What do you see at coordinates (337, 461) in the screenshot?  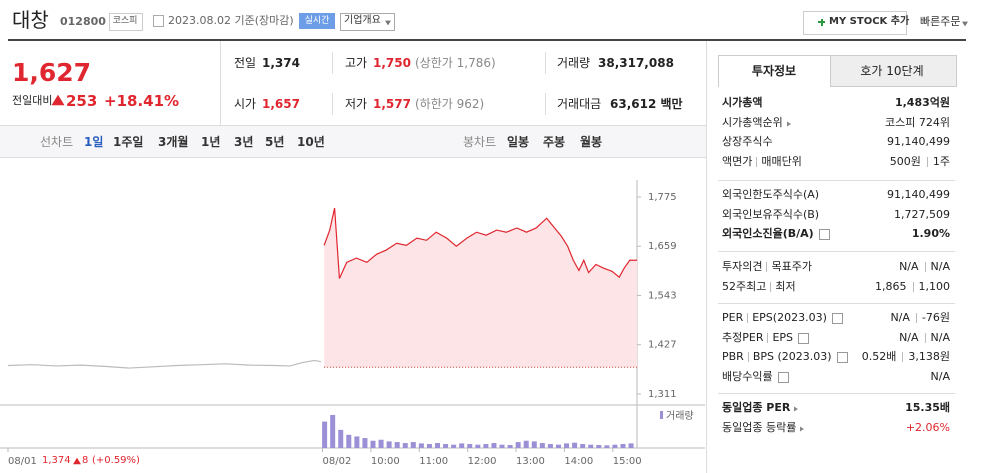 I see `x-tick-label: 08/02` at bounding box center [337, 461].